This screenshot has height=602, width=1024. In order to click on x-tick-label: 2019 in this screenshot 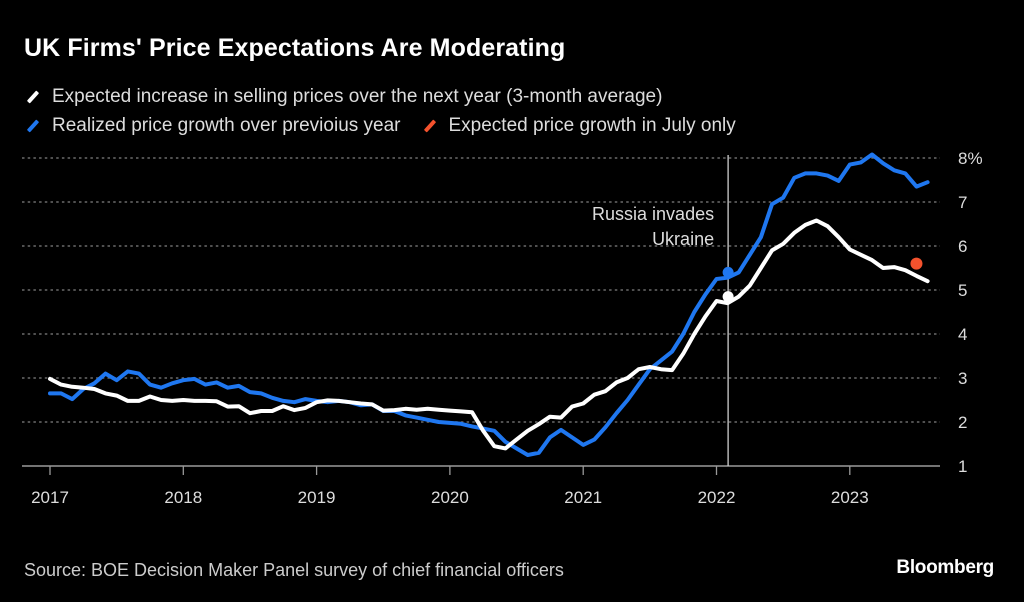, I will do `click(317, 497)`.